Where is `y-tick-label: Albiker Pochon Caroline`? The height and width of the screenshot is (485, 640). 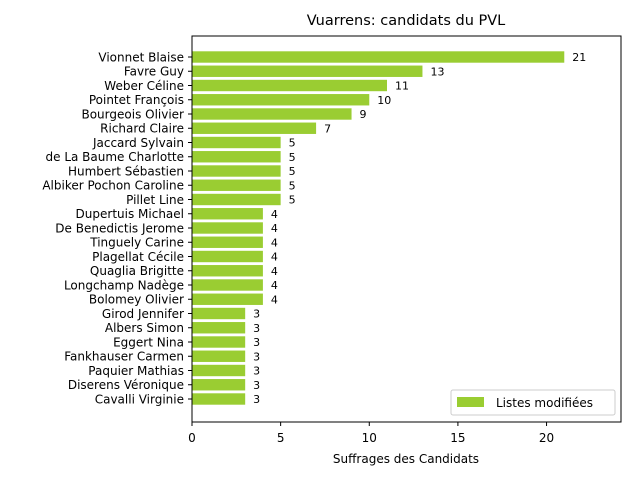 y-tick-label: Albiker Pochon Caroline is located at coordinates (113, 186).